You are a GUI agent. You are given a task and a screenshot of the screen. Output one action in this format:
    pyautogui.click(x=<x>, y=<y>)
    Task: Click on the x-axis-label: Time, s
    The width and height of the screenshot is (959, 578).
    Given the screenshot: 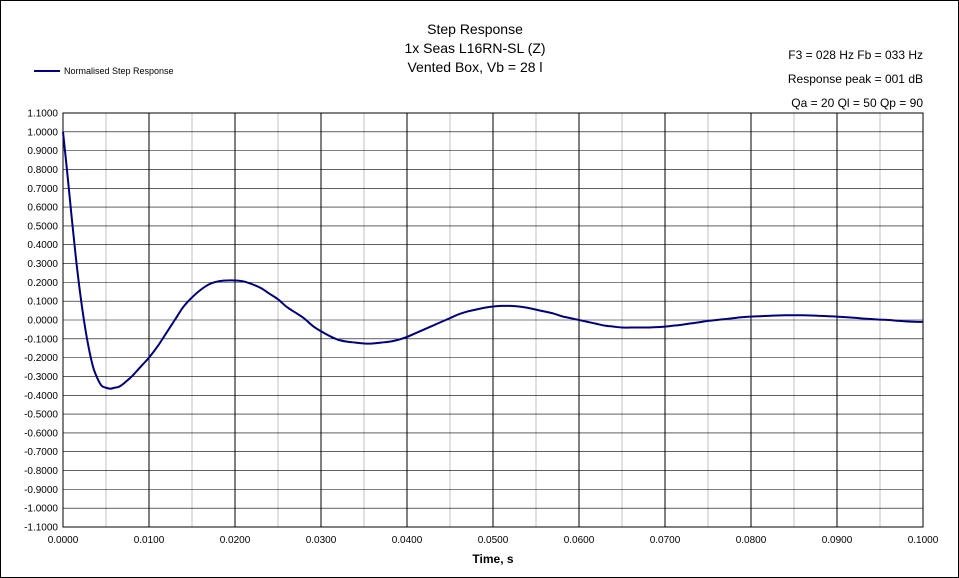 What is the action you would take?
    pyautogui.click(x=492, y=559)
    